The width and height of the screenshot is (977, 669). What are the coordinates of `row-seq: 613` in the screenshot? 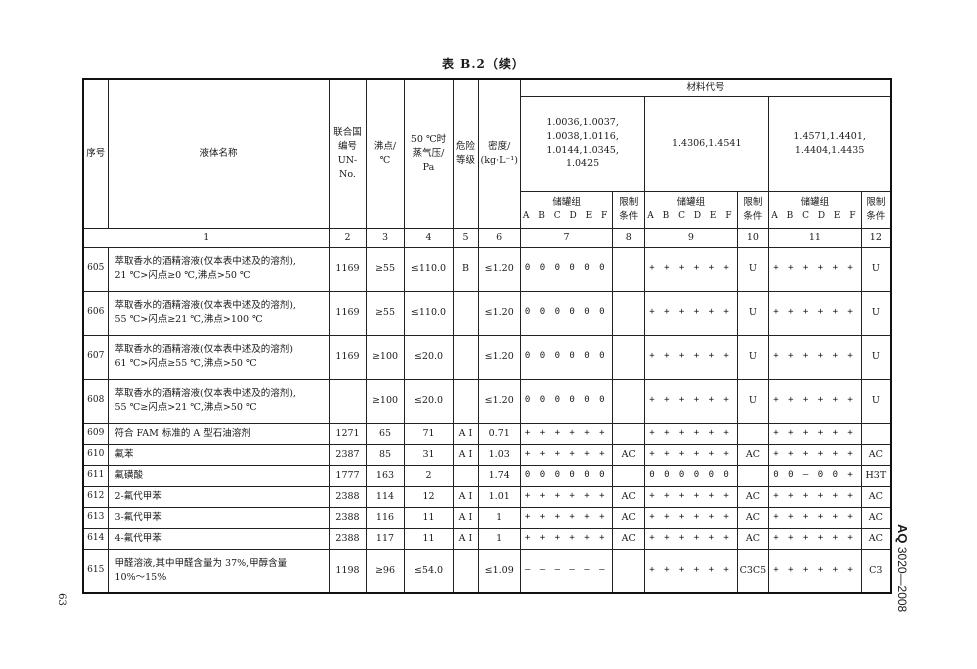 It's located at (95, 517).